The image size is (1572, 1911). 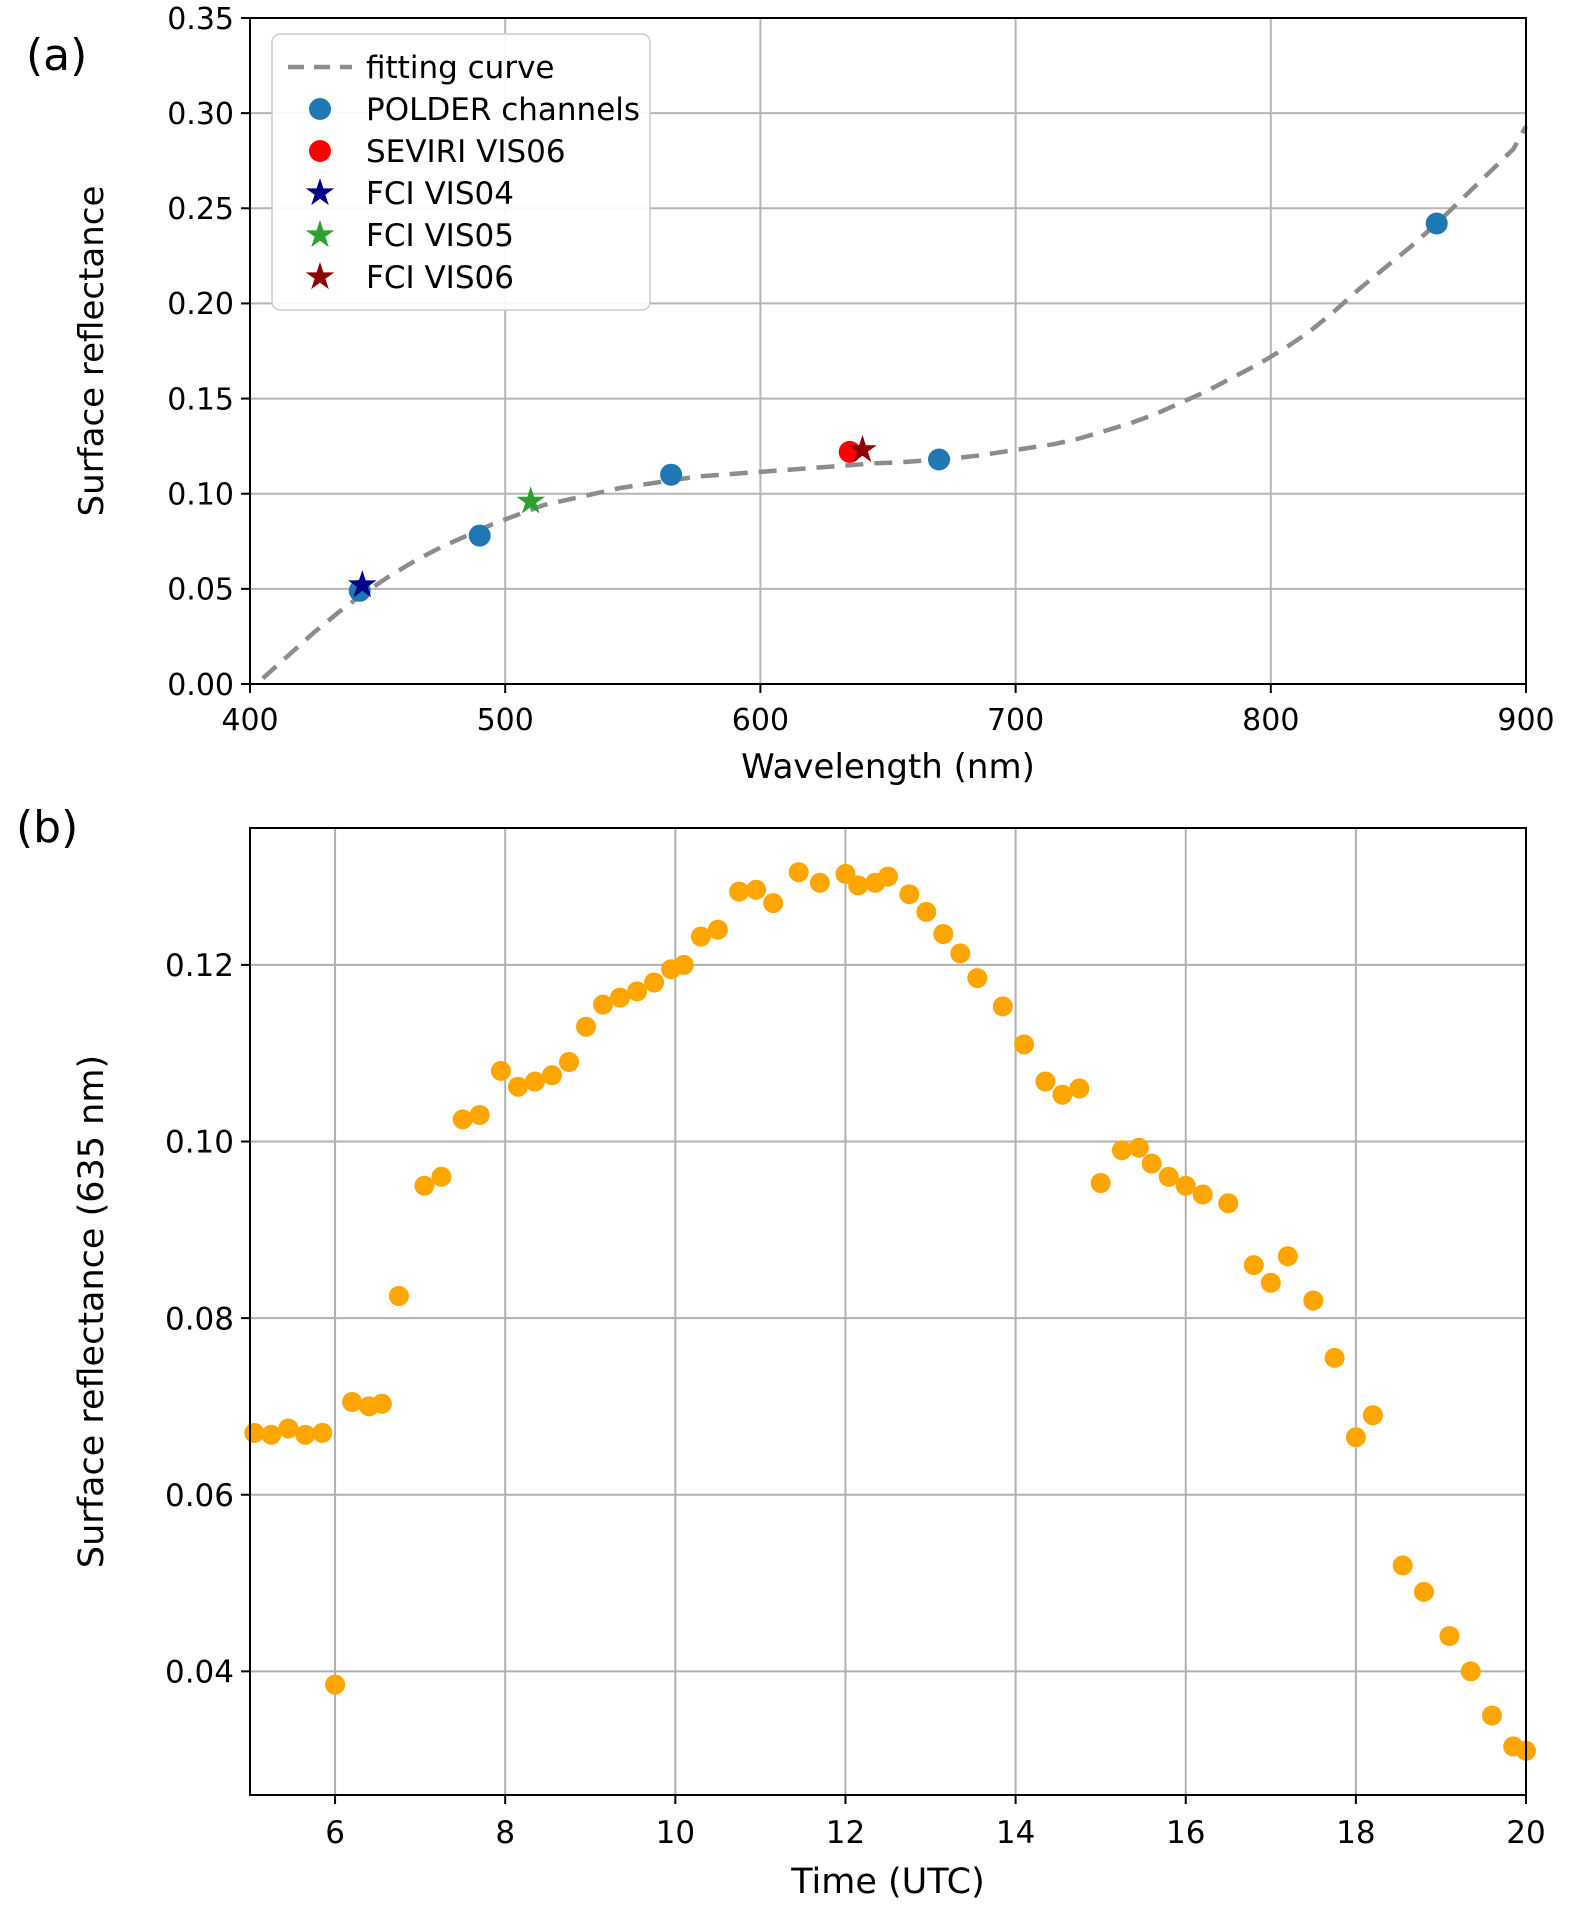 What do you see at coordinates (199, 966) in the screenshot?
I see `y-tick-label: 0.12` at bounding box center [199, 966].